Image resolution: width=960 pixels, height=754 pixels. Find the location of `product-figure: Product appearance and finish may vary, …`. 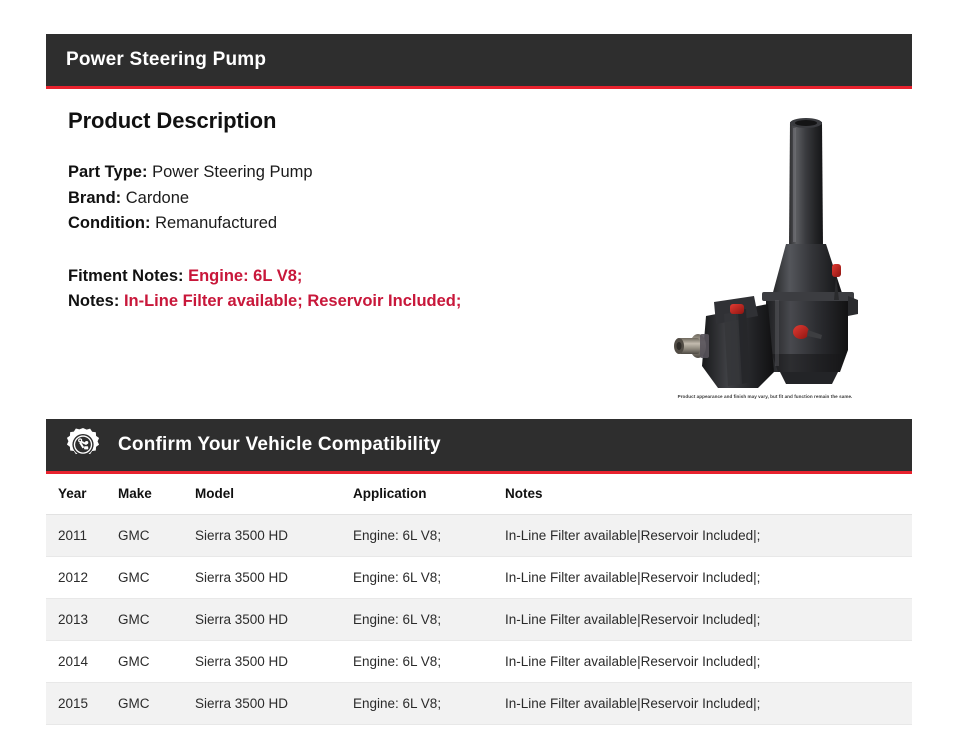

product-figure: Product appearance and finish may vary, … is located at coordinates (765, 251).